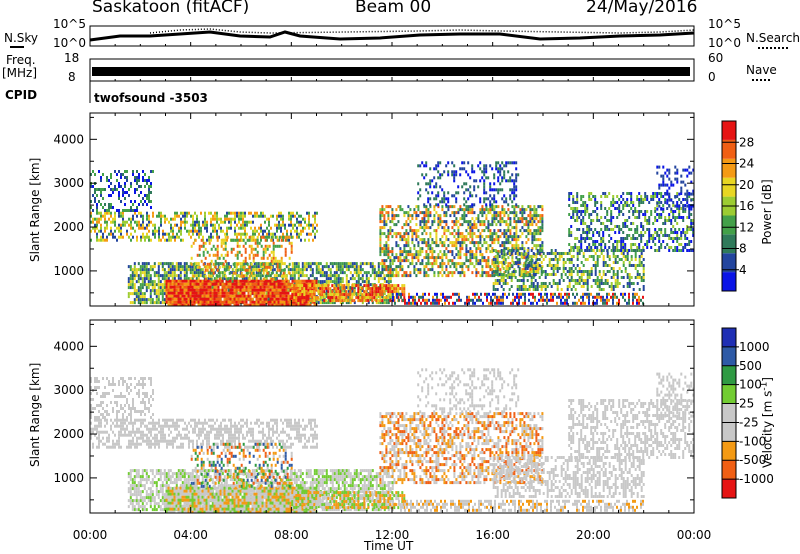 Image resolution: width=800 pixels, height=554 pixels. What do you see at coordinates (773, 38) in the screenshot?
I see `nsearch-label: N.Search` at bounding box center [773, 38].